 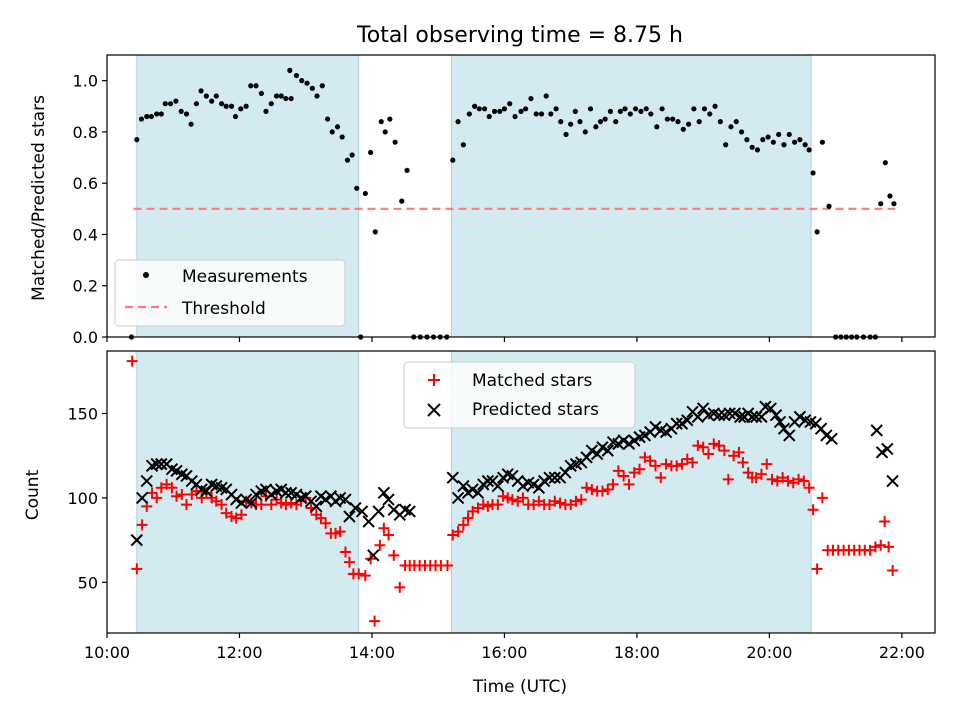 What do you see at coordinates (85, 183) in the screenshot?
I see `top-ytick-label: 0.6` at bounding box center [85, 183].